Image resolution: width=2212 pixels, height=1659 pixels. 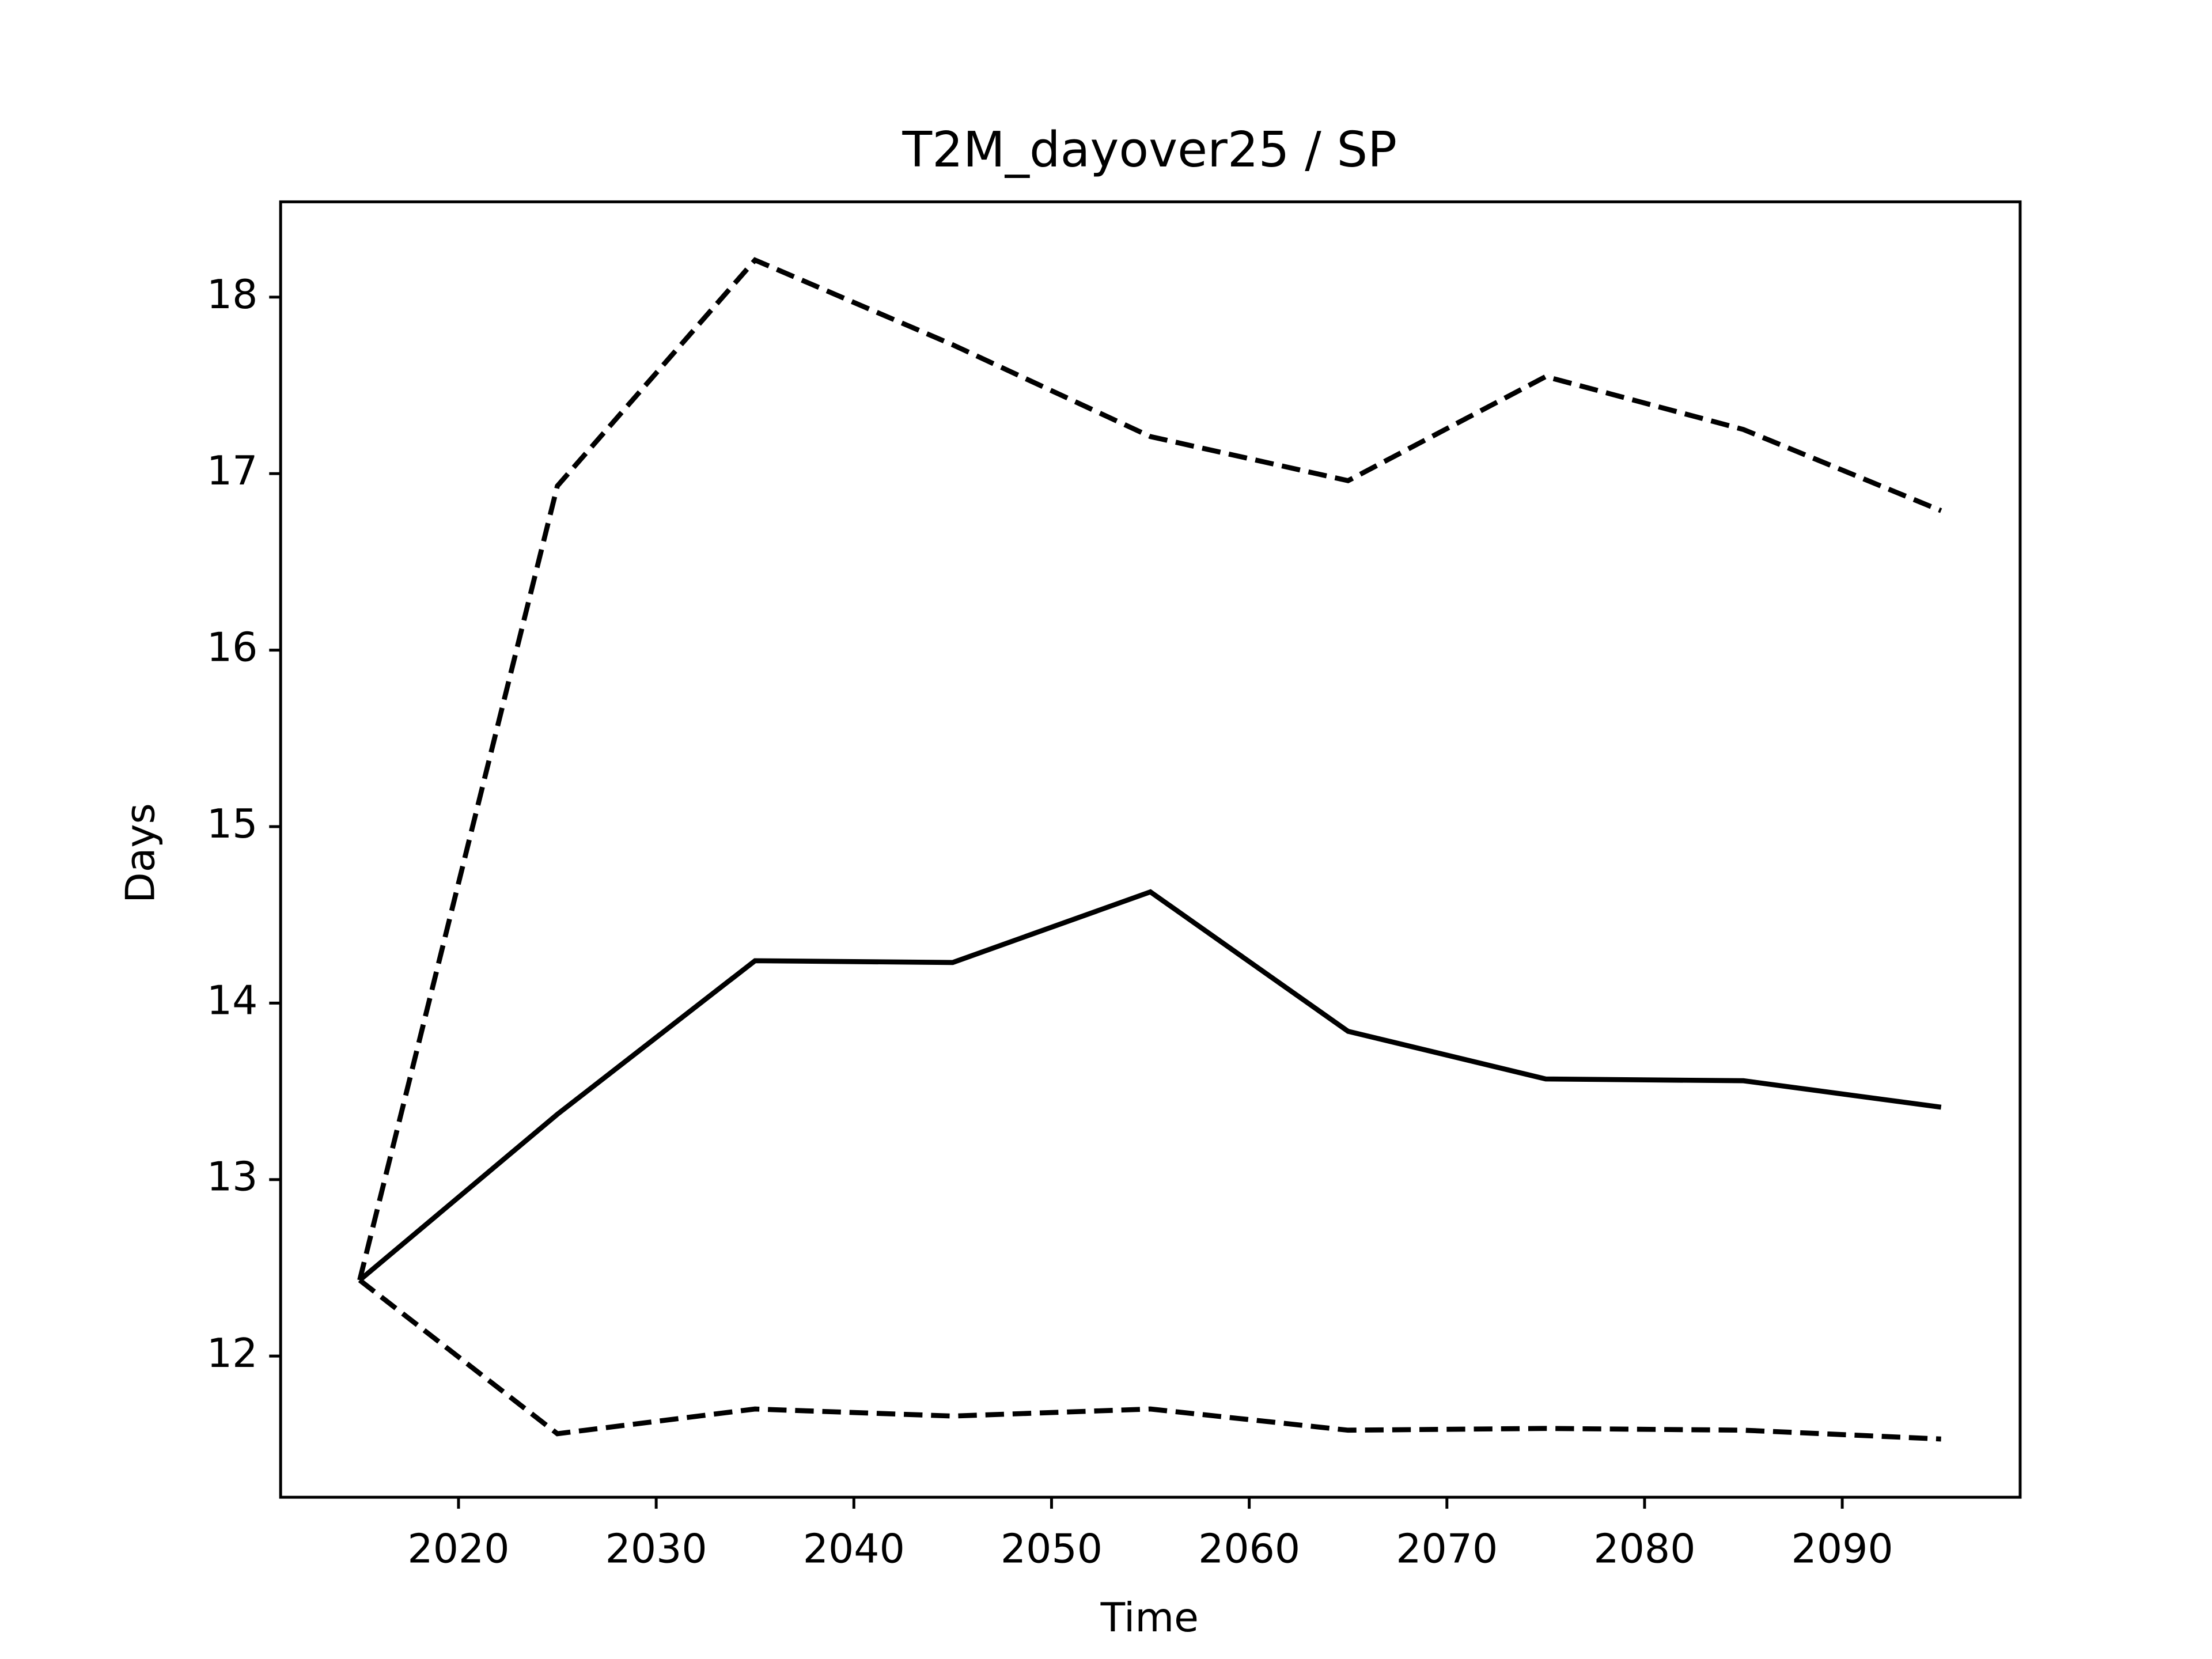 What do you see at coordinates (232, 471) in the screenshot?
I see `y-tick-label: 17` at bounding box center [232, 471].